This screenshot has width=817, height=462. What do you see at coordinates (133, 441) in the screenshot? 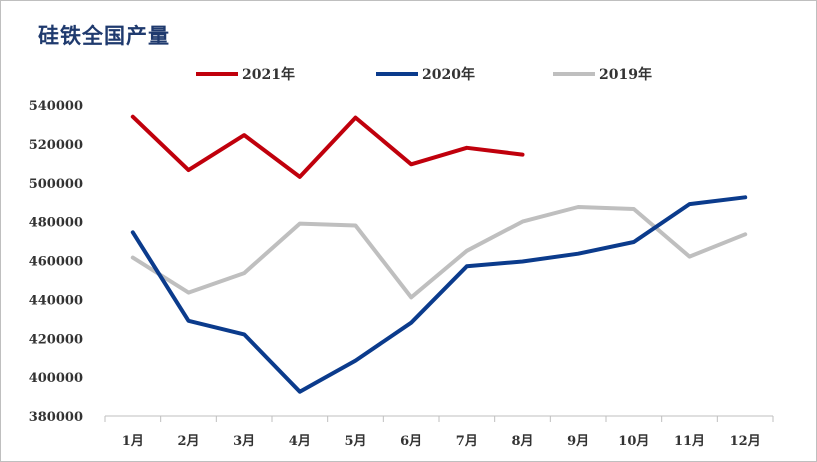
I see `x-tick-label: 1月` at bounding box center [133, 441].